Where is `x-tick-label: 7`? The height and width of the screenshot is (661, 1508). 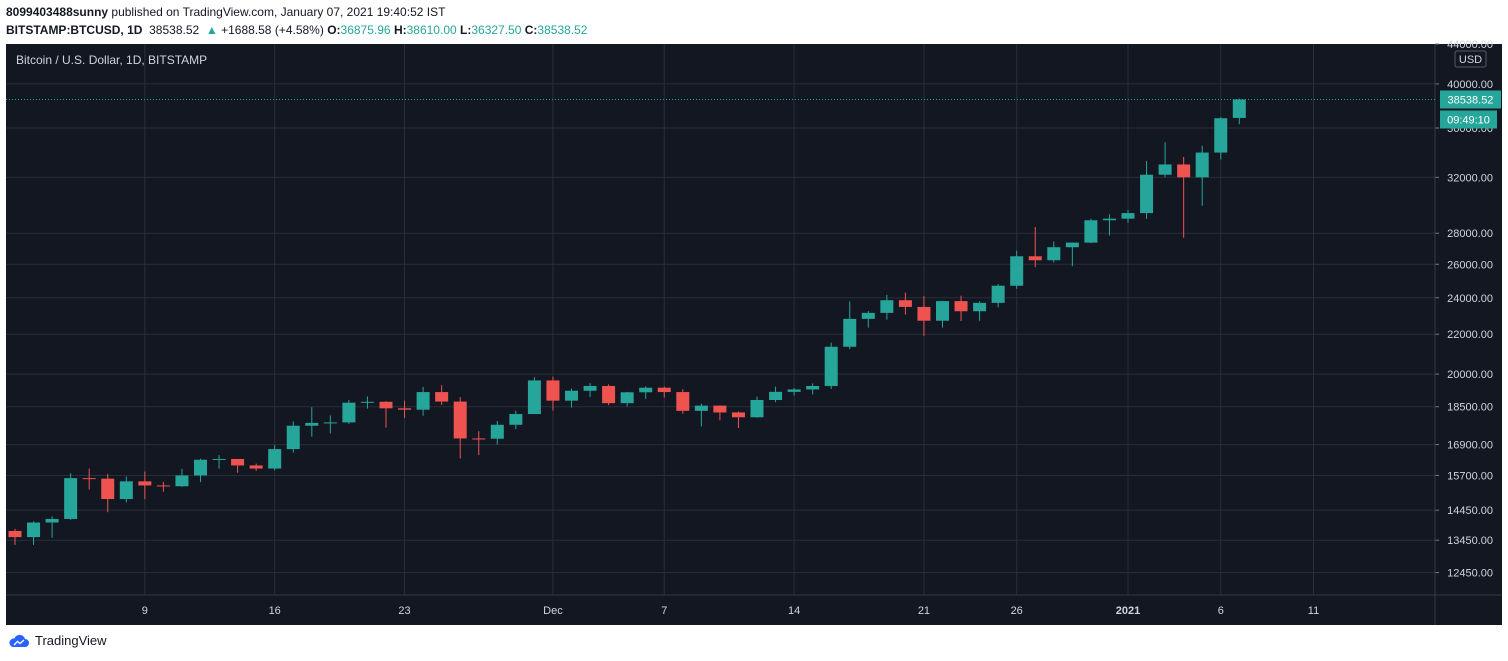
x-tick-label: 7 is located at coordinates (664, 611).